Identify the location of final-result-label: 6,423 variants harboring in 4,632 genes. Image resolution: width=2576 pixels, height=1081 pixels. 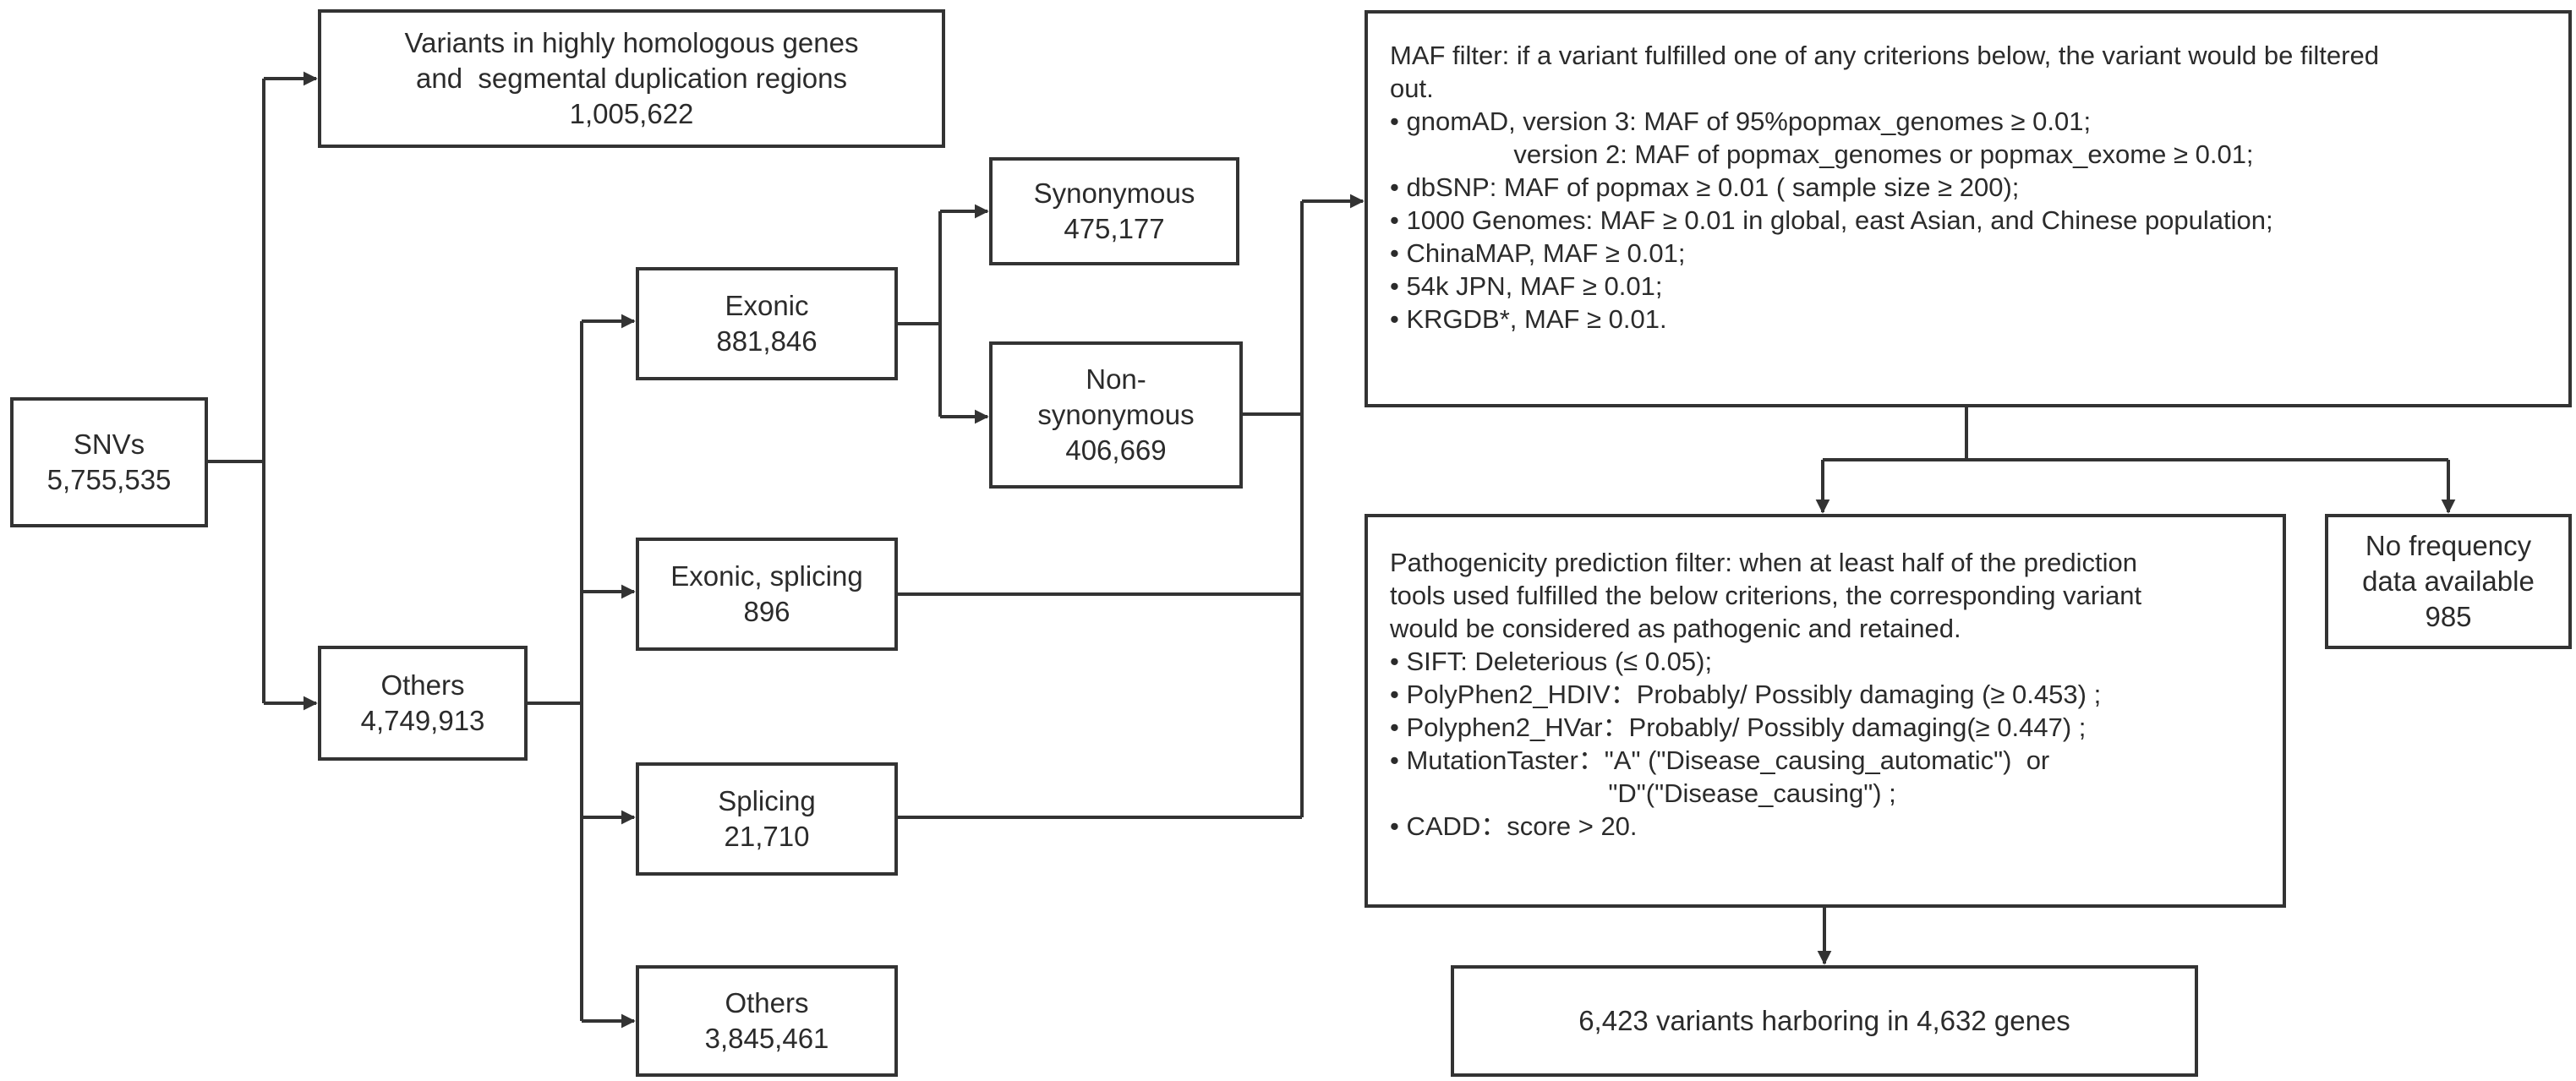
(1824, 1021).